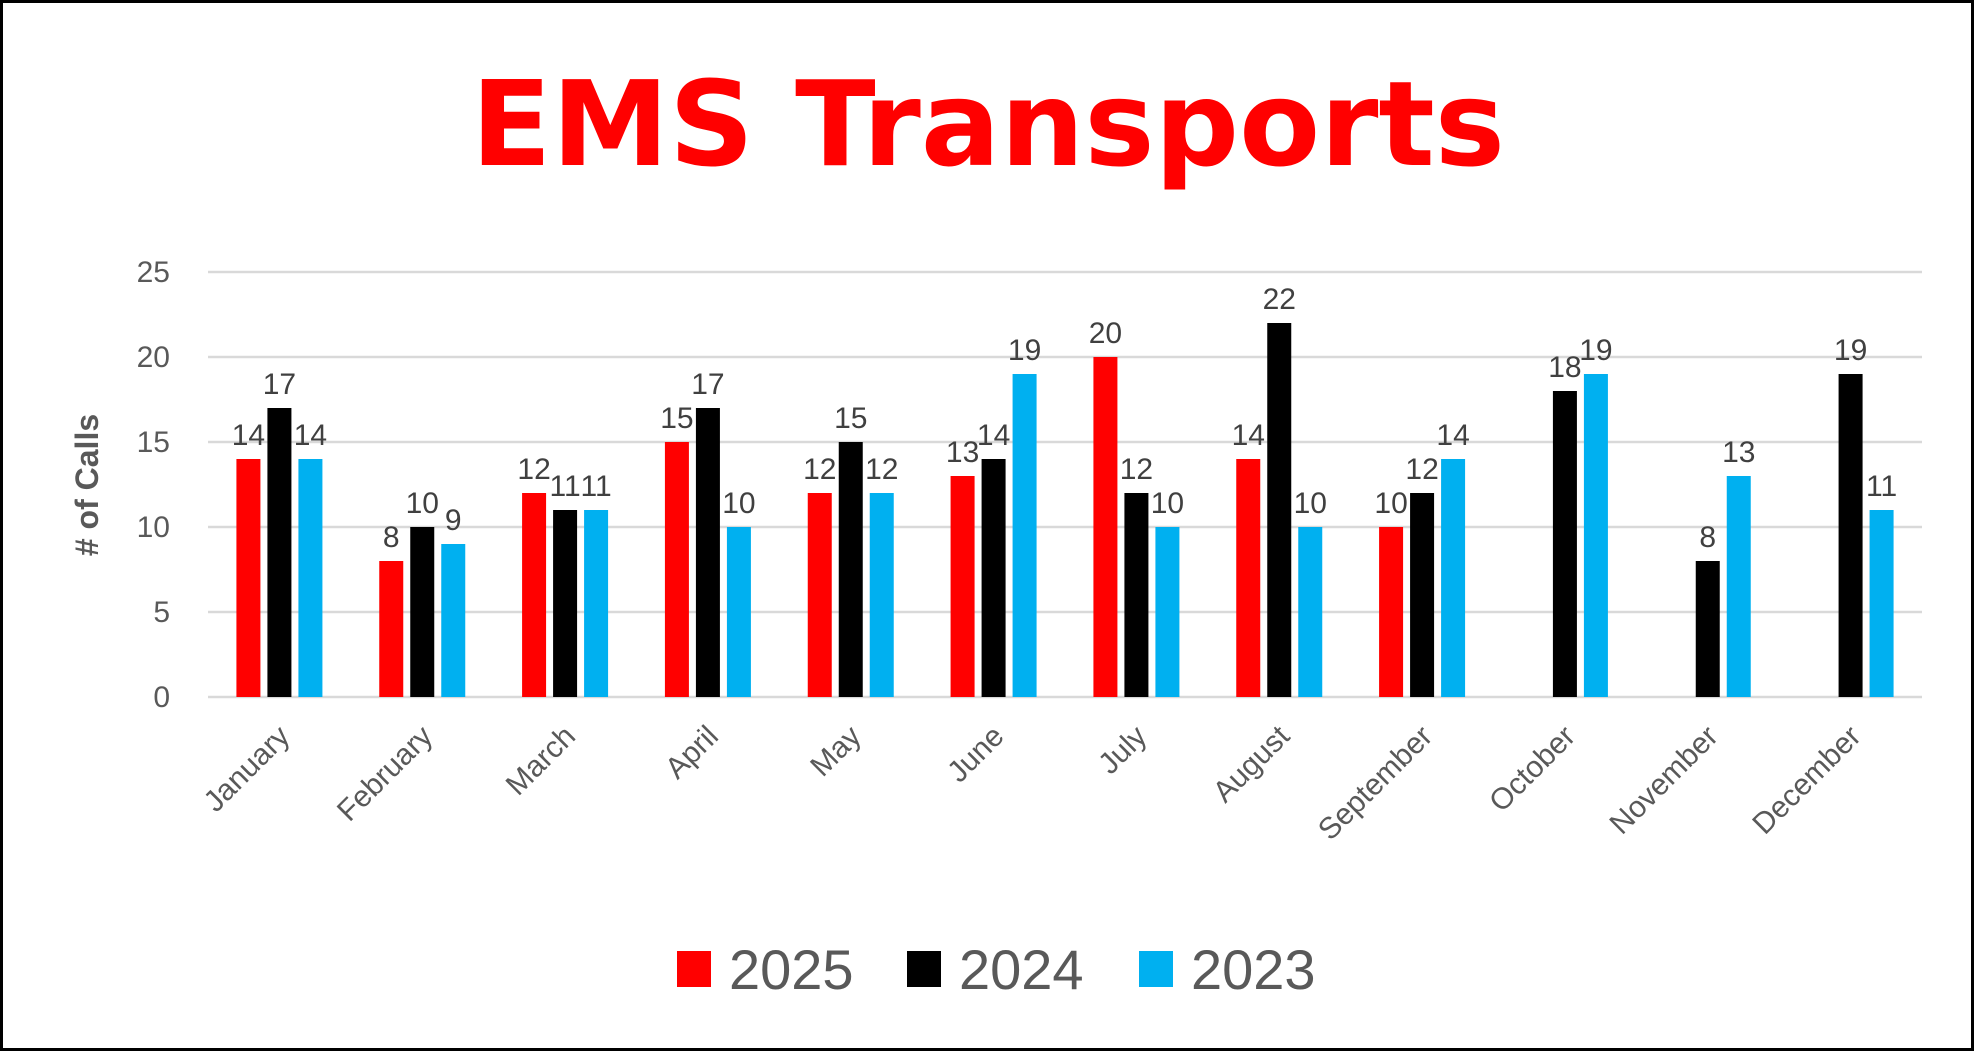 The height and width of the screenshot is (1051, 1974). What do you see at coordinates (850, 569) in the screenshot?
I see `bar-2024-may` at bounding box center [850, 569].